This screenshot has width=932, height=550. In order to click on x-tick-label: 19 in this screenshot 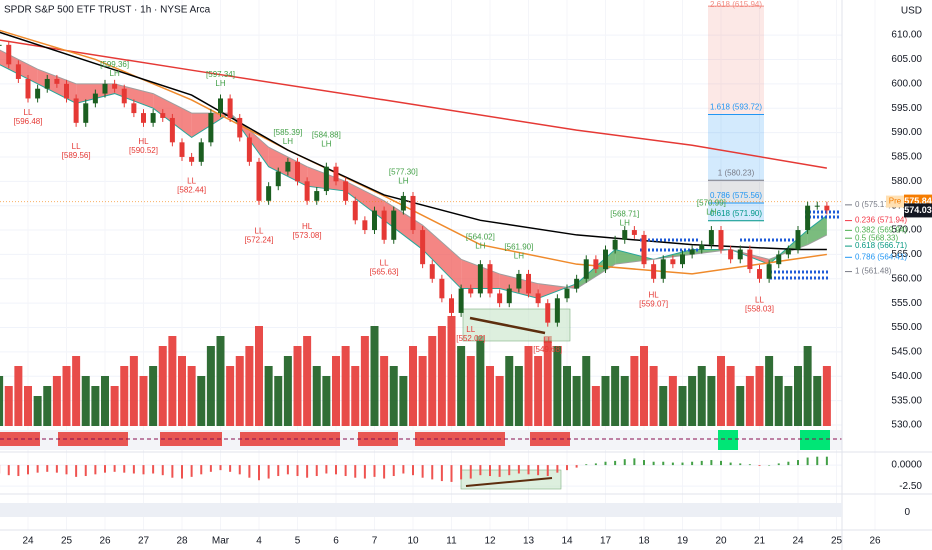, I will do `click(683, 541)`.